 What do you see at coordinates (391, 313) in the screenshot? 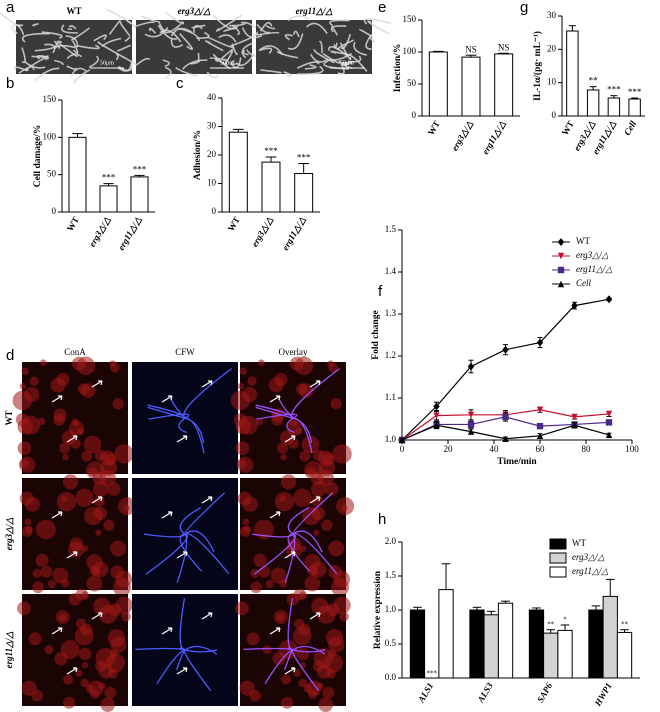
I see `y-tick-label: 1.3` at bounding box center [391, 313].